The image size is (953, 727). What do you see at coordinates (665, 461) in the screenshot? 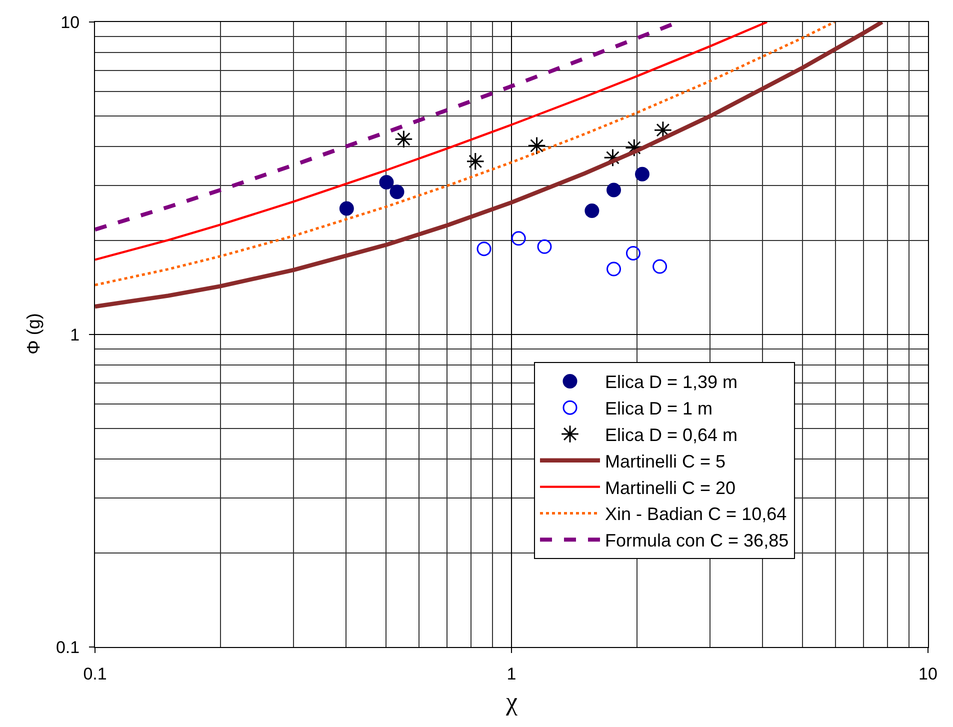
I see `legend-label: Martinelli C = 5` at bounding box center [665, 461].